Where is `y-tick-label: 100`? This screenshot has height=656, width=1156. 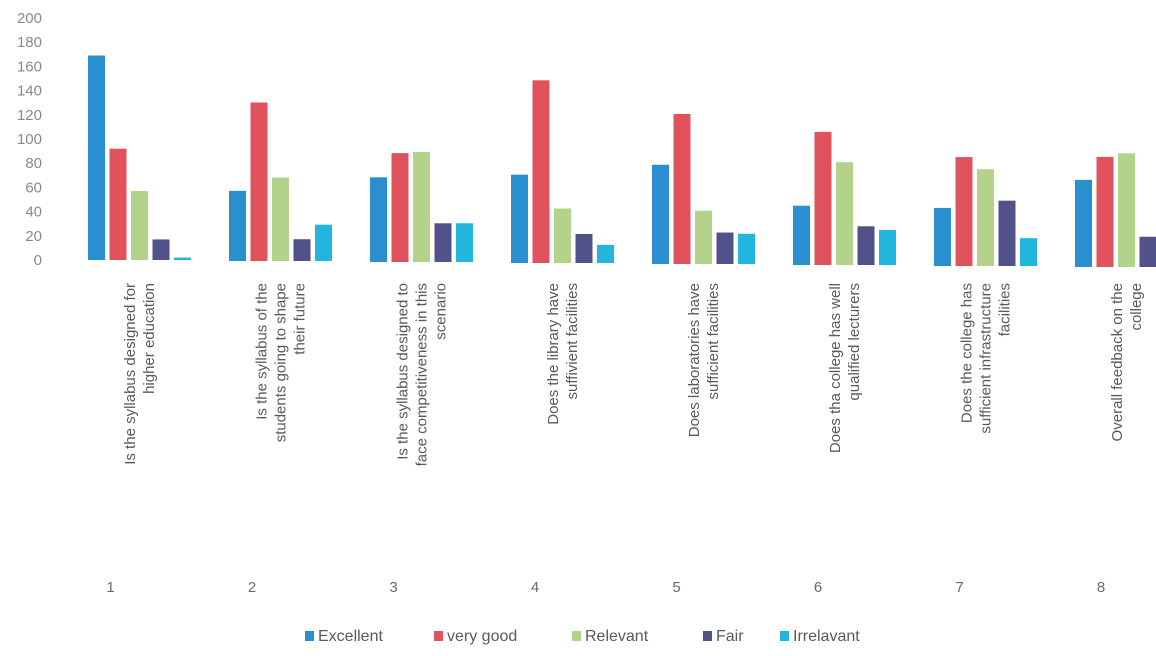 y-tick-label: 100 is located at coordinates (29, 139).